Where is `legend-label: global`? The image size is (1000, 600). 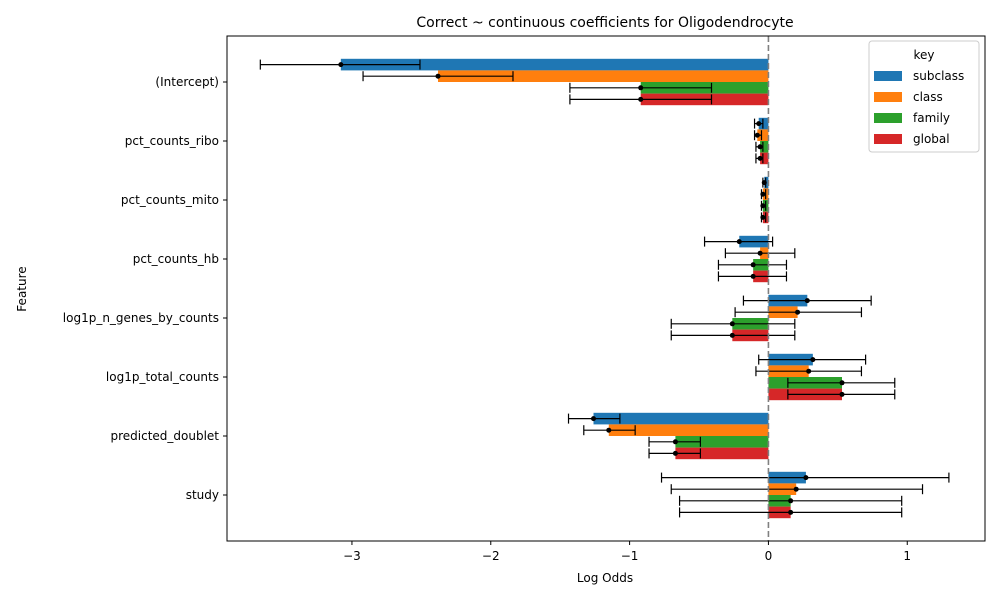
legend-label: global is located at coordinates (931, 139).